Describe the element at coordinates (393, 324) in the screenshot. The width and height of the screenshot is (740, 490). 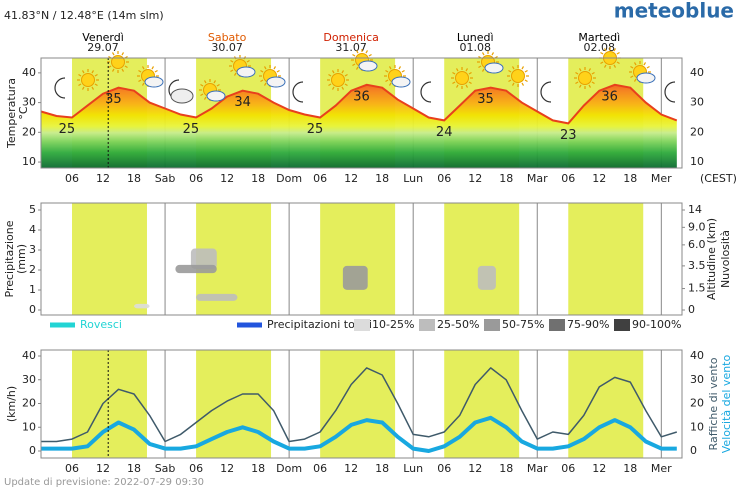
I see `legend-label: 10-25%` at that location.